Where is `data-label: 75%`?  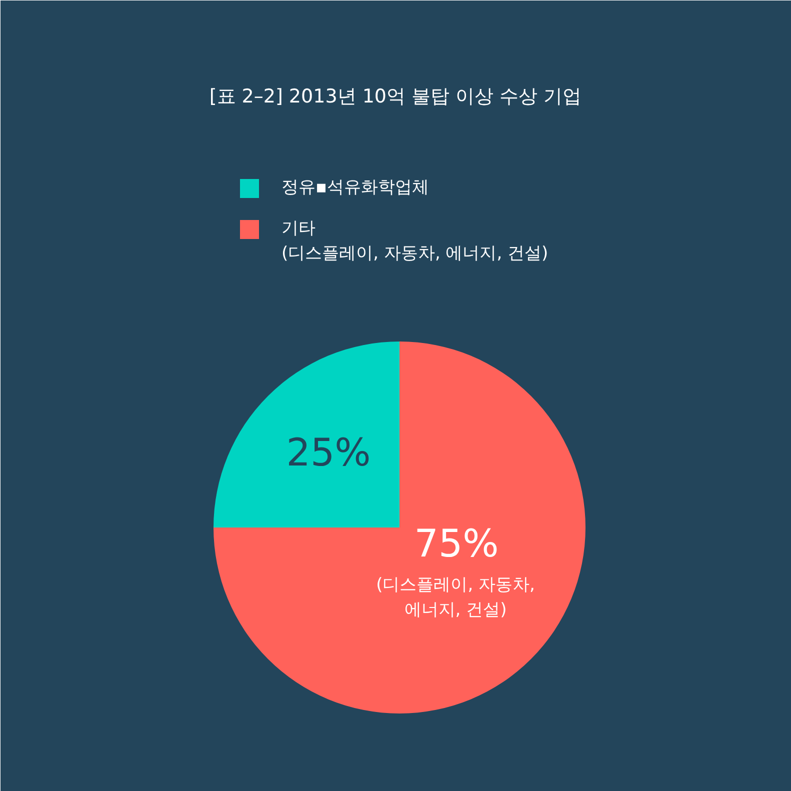
data-label: 75% is located at coordinates (456, 544).